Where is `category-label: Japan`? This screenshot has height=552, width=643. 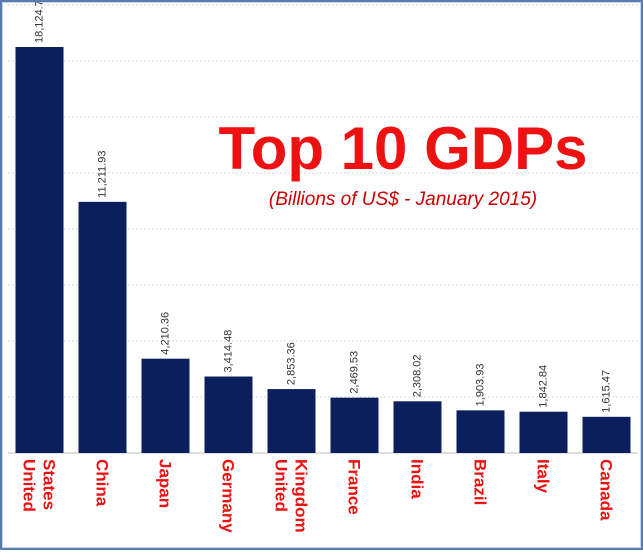 category-label: Japan is located at coordinates (165, 483).